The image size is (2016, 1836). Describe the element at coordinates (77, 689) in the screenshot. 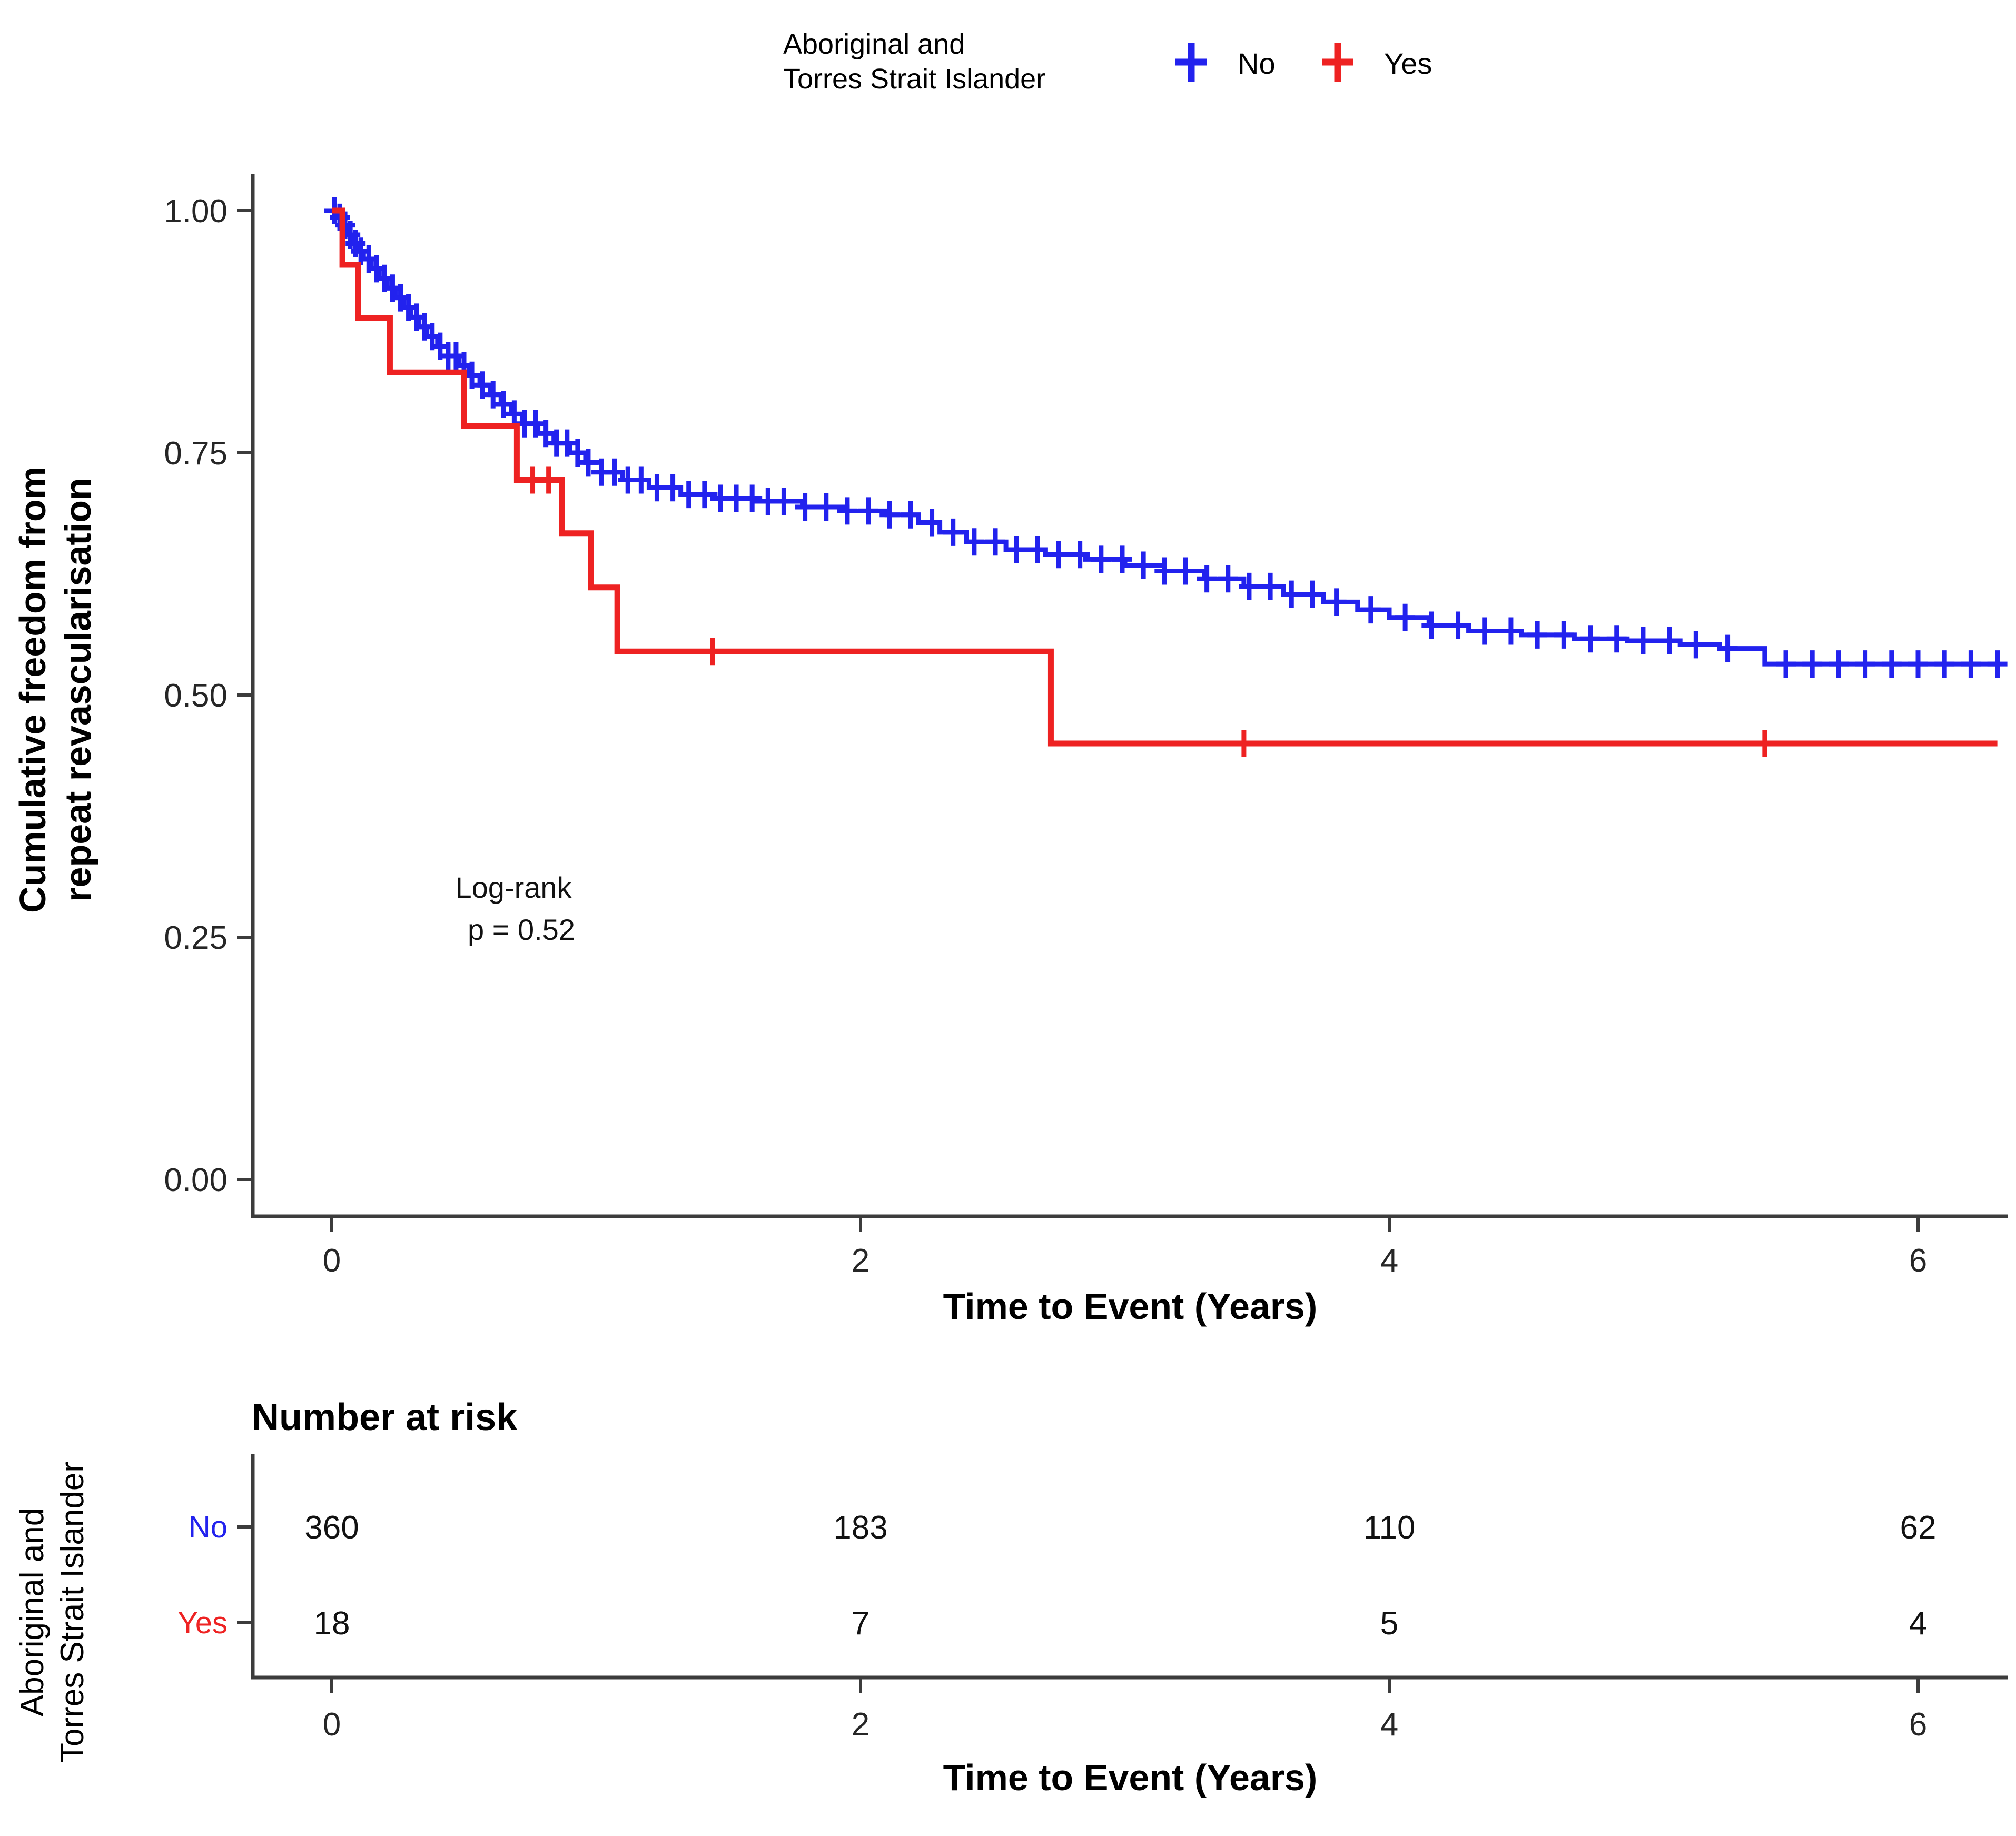

I see `y-axis-title-line2: repeat revascularisation` at that location.